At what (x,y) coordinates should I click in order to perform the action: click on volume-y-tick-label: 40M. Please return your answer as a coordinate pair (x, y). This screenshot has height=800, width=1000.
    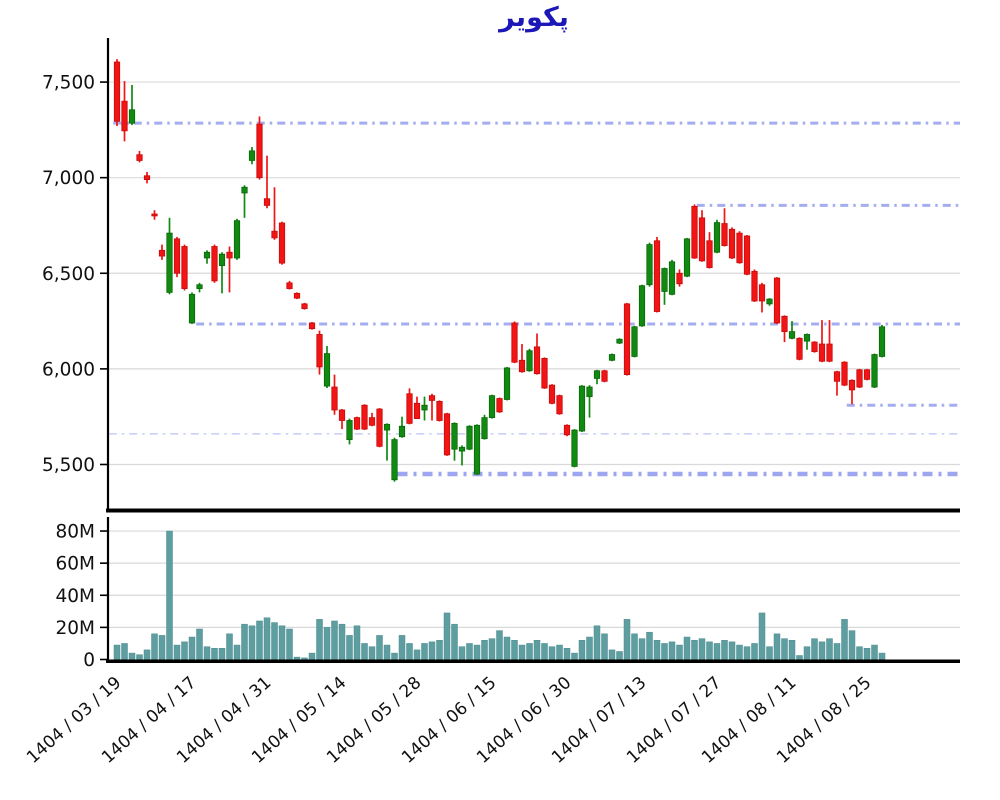
    Looking at the image, I should click on (75, 596).